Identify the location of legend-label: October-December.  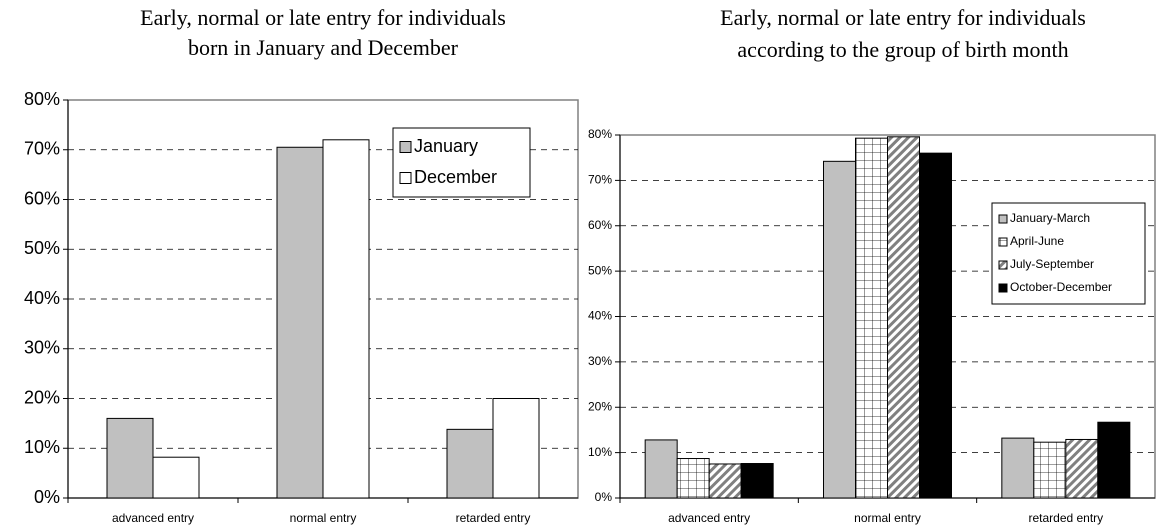
(1061, 287).